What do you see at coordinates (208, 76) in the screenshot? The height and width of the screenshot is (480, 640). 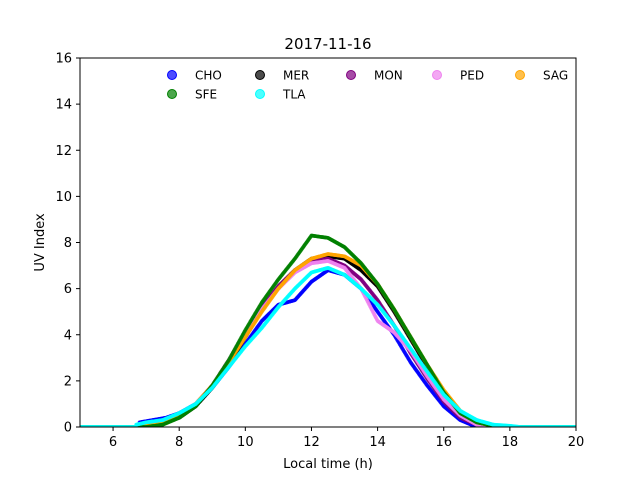 I see `legend-label: CHO` at bounding box center [208, 76].